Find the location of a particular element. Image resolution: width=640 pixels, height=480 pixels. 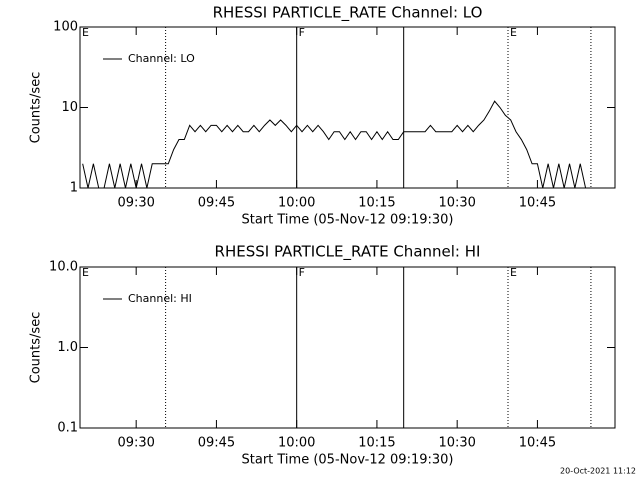

y-tick-label: 0.1 is located at coordinates (67, 428).